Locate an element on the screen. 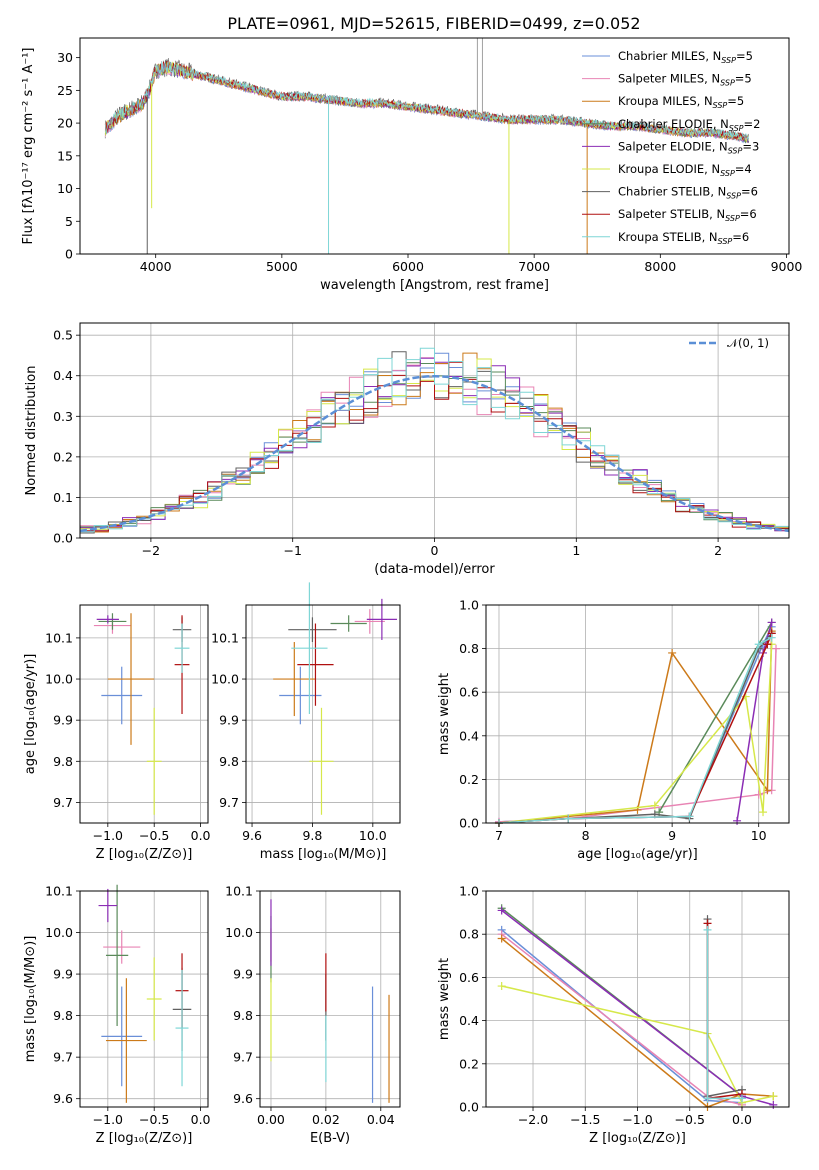 This screenshot has width=819, height=1170. x-tick-label: 0.02 is located at coordinates (326, 1119).